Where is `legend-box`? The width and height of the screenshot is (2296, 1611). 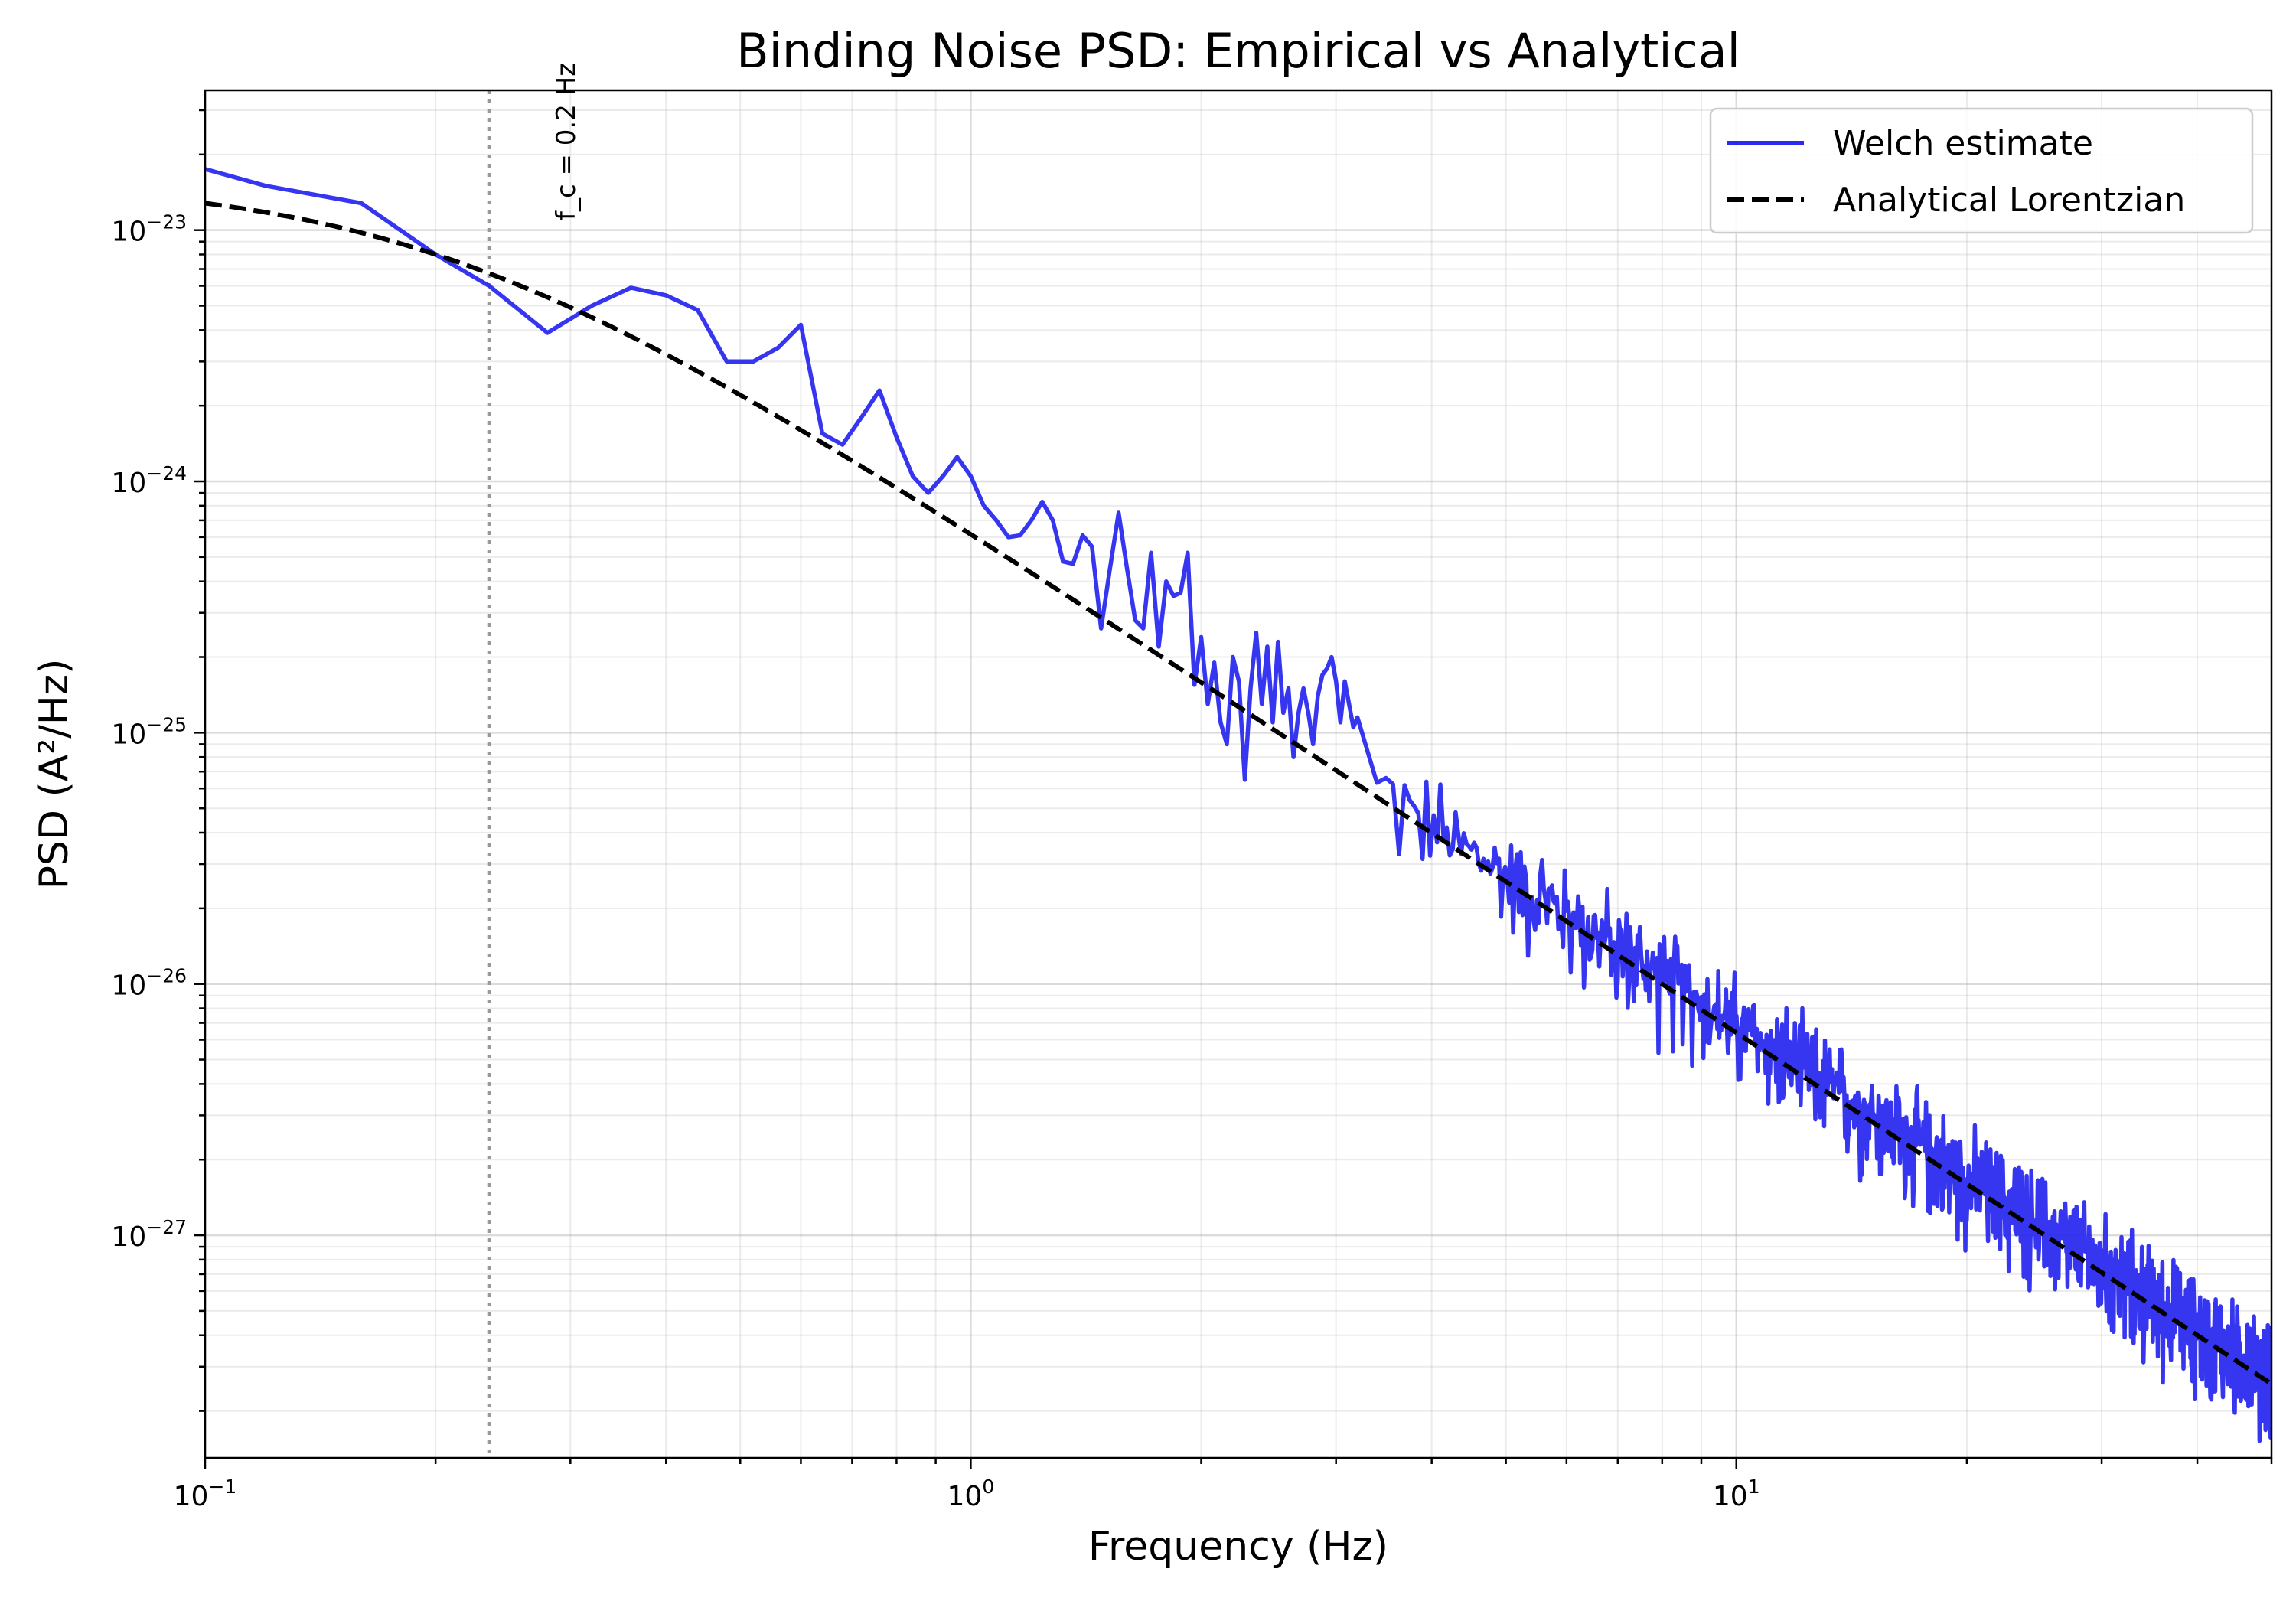 legend-box is located at coordinates (1981, 170).